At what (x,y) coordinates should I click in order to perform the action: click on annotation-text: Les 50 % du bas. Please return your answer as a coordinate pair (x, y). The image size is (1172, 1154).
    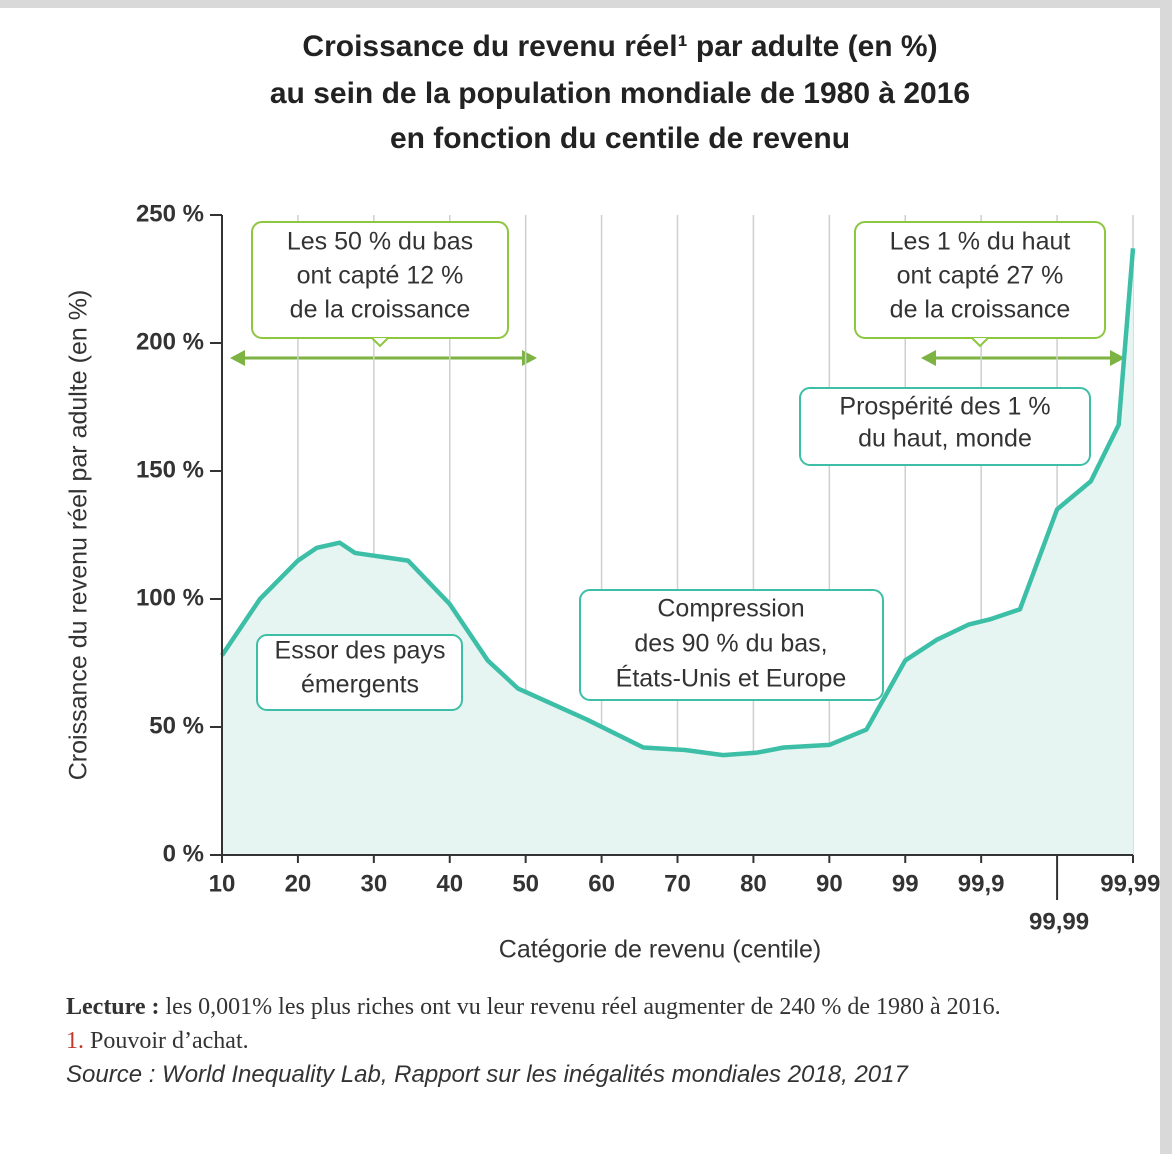
    Looking at the image, I should click on (380, 242).